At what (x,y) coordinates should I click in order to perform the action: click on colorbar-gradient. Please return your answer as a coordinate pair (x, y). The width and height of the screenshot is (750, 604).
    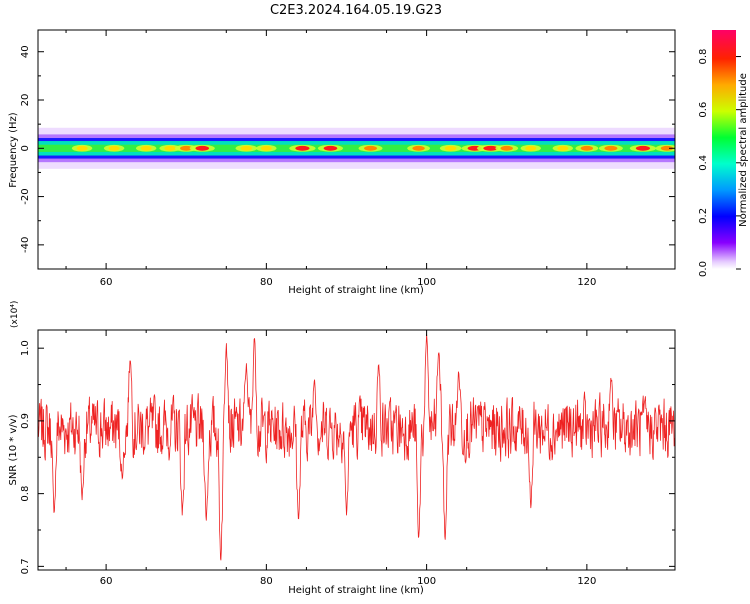
    Looking at the image, I should click on (724, 149).